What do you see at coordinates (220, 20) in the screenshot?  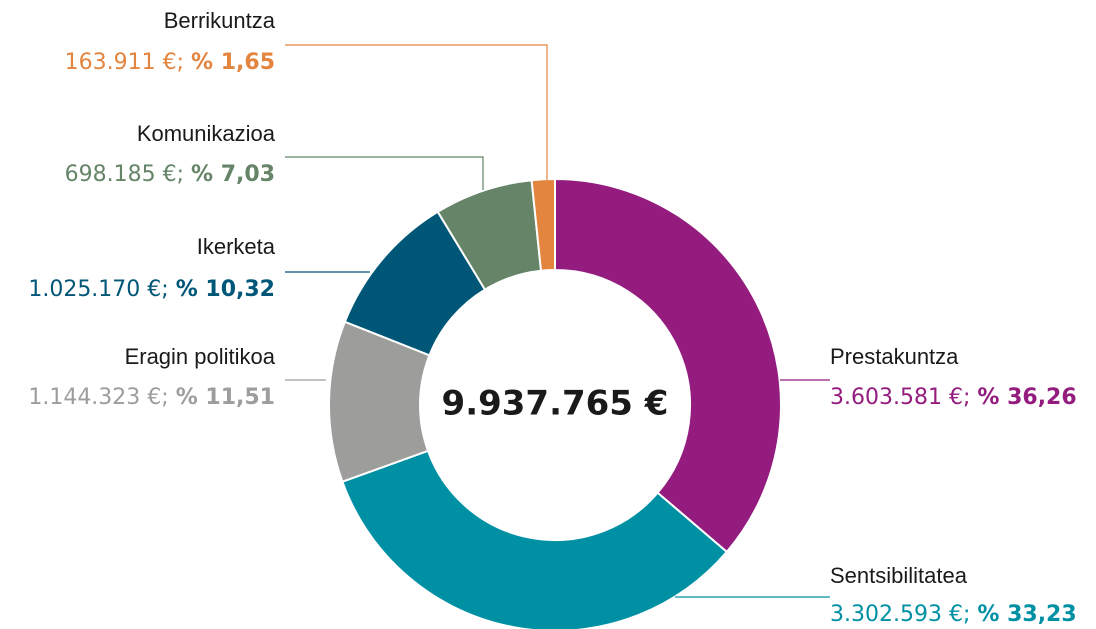 I see `category-label: Berrikuntza` at bounding box center [220, 20].